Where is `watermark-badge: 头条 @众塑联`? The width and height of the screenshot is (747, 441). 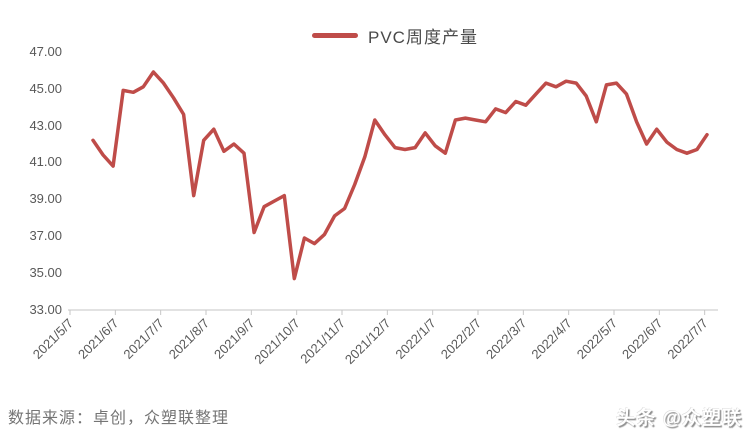 watermark-badge: 头条 @众塑联 is located at coordinates (679, 418).